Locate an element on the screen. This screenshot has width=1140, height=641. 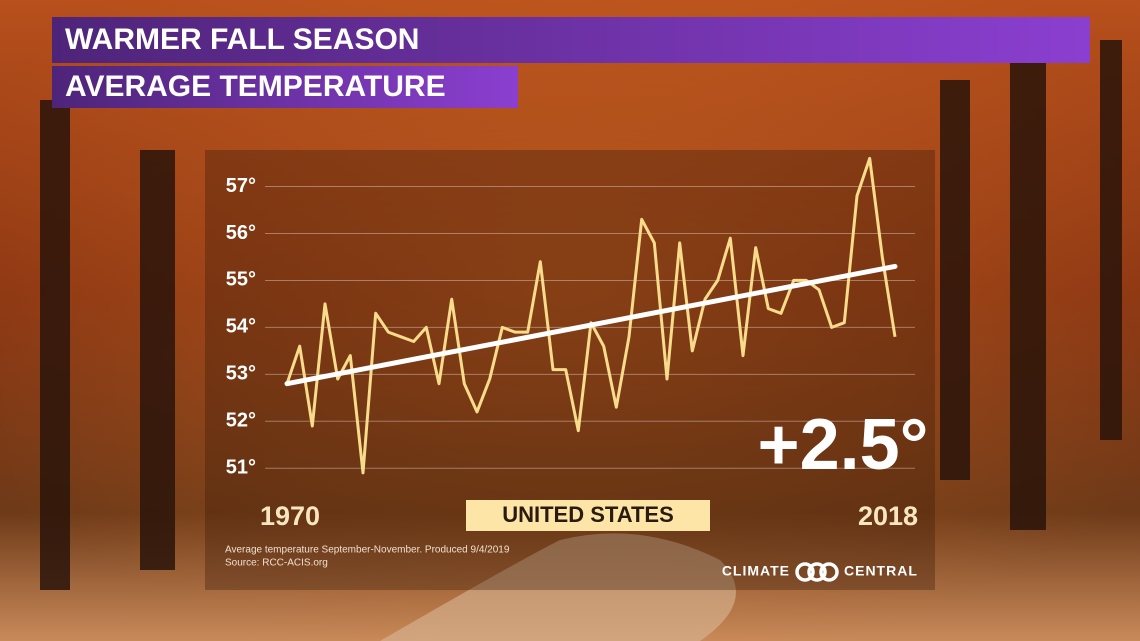
y-tick-label: 56° is located at coordinates (241, 233).